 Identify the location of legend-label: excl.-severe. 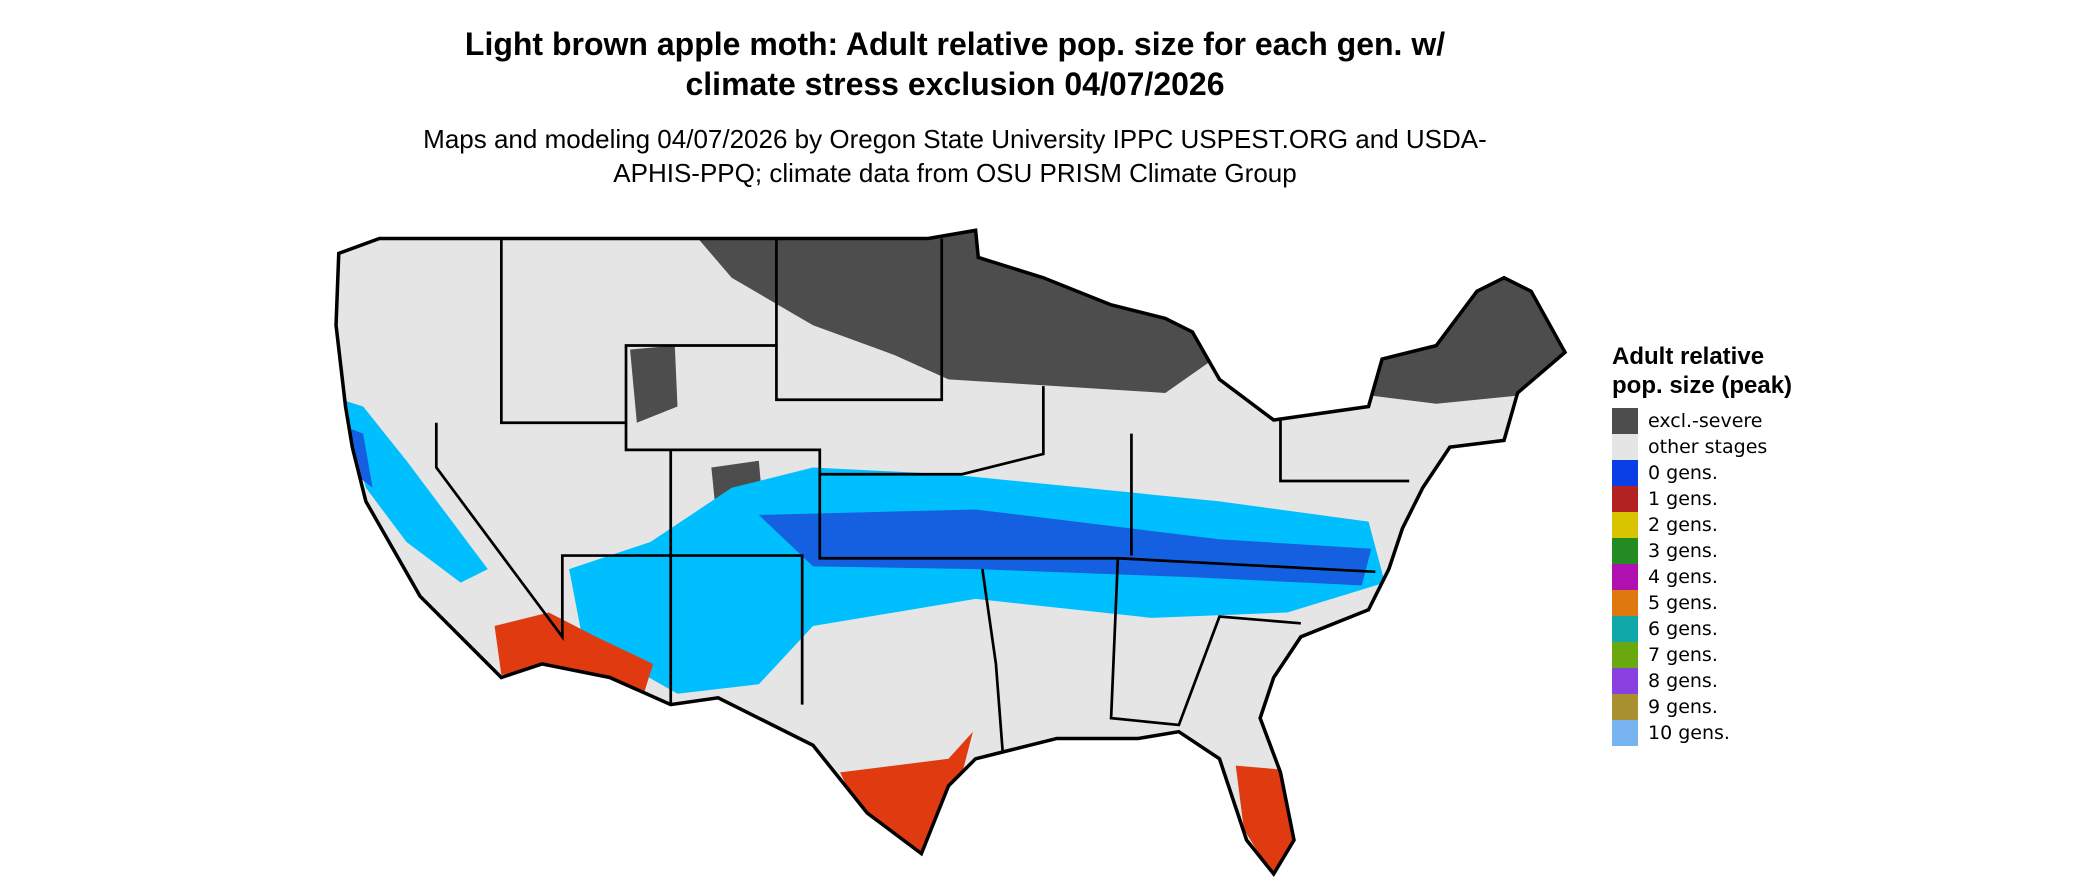
(1705, 421).